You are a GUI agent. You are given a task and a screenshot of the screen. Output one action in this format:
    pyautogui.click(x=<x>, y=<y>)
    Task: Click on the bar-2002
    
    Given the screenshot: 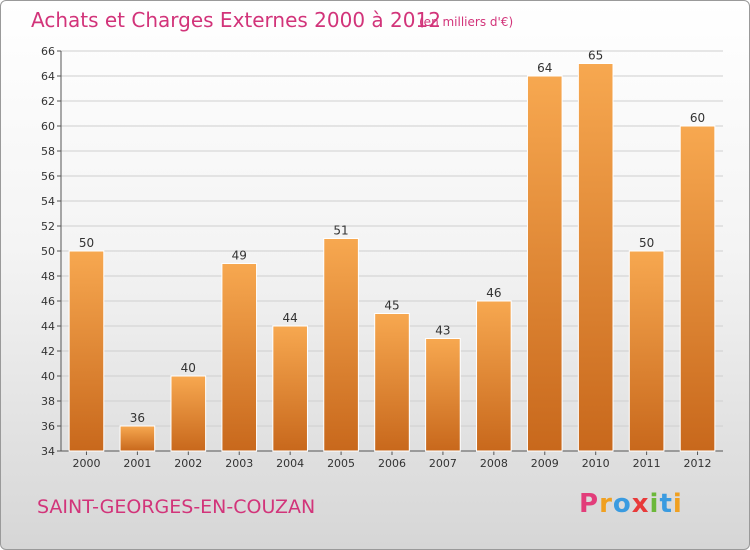 What is the action you would take?
    pyautogui.click(x=188, y=413)
    